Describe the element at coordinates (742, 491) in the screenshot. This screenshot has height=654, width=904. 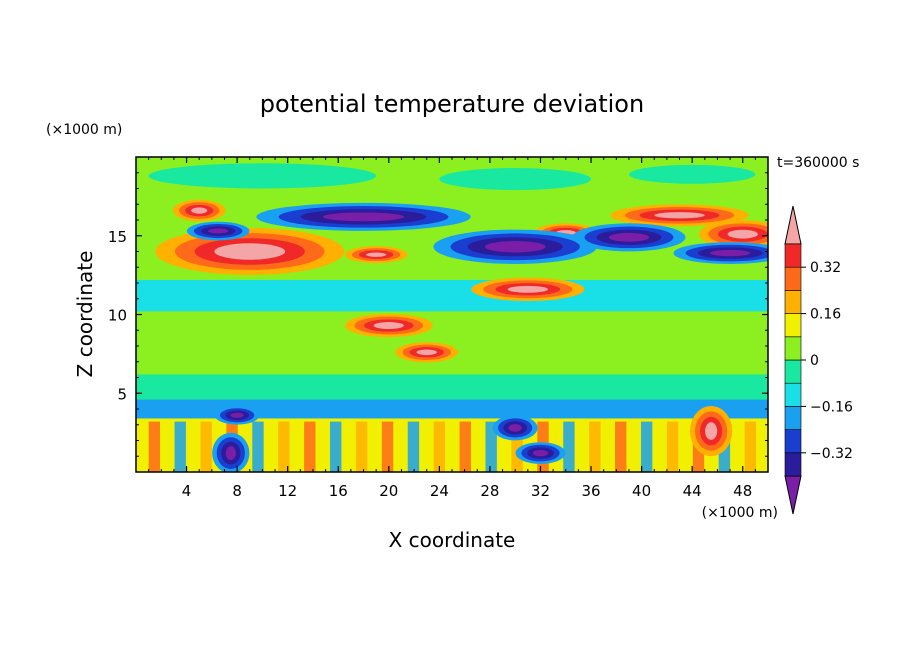
I see `x-tick-label-48: 48` at that location.